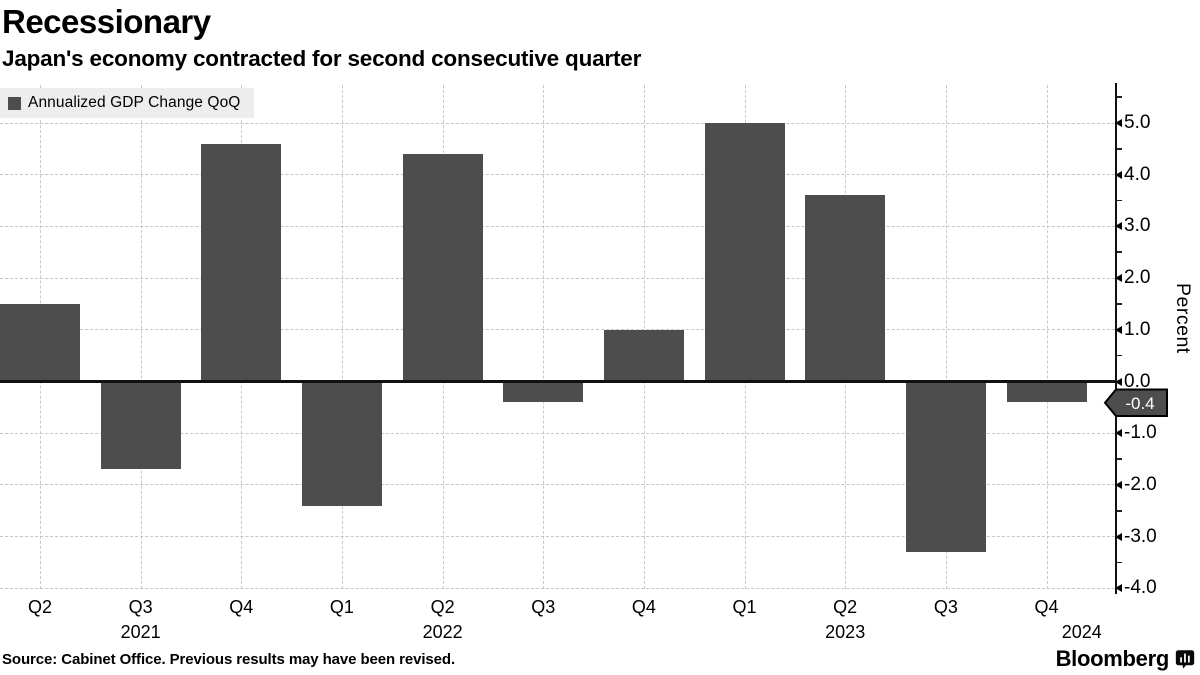 The image size is (1200, 675). I want to click on x-year-label: 2024, so click(1081, 632).